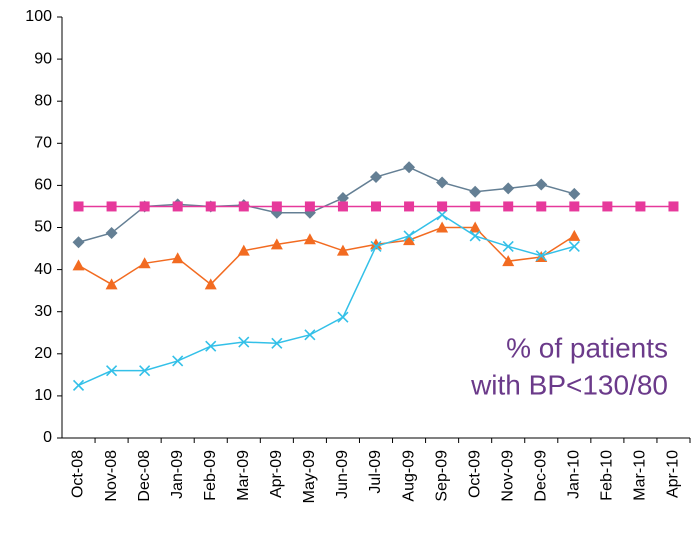 The height and width of the screenshot is (533, 691). What do you see at coordinates (574, 474) in the screenshot?
I see `x-tick-label: Jan-10` at bounding box center [574, 474].